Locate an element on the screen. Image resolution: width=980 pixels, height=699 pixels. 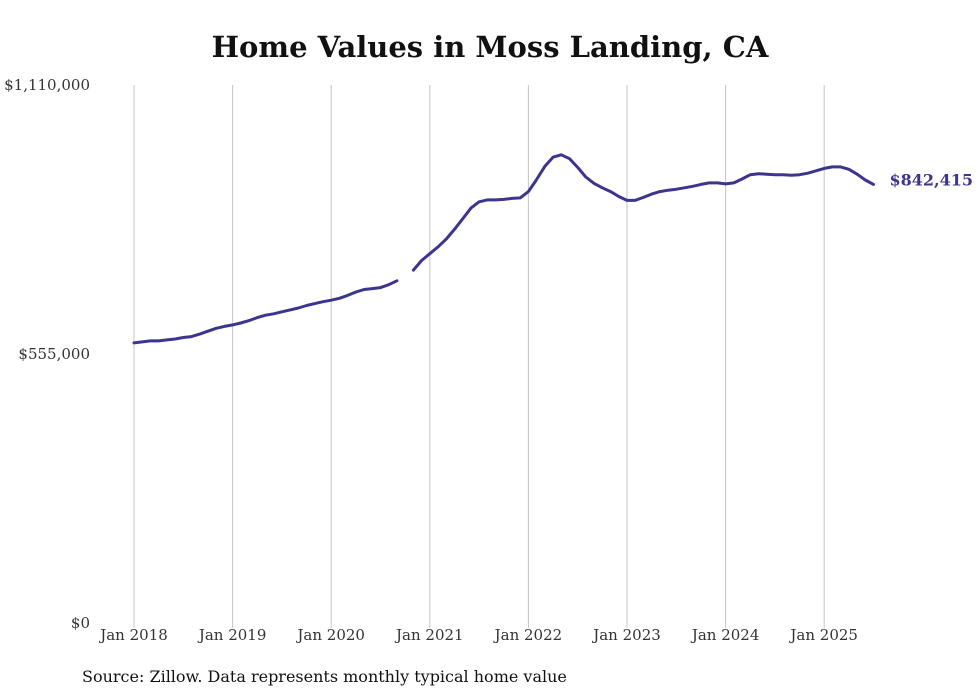
x-tick-label: Jan 2019 is located at coordinates (232, 635).